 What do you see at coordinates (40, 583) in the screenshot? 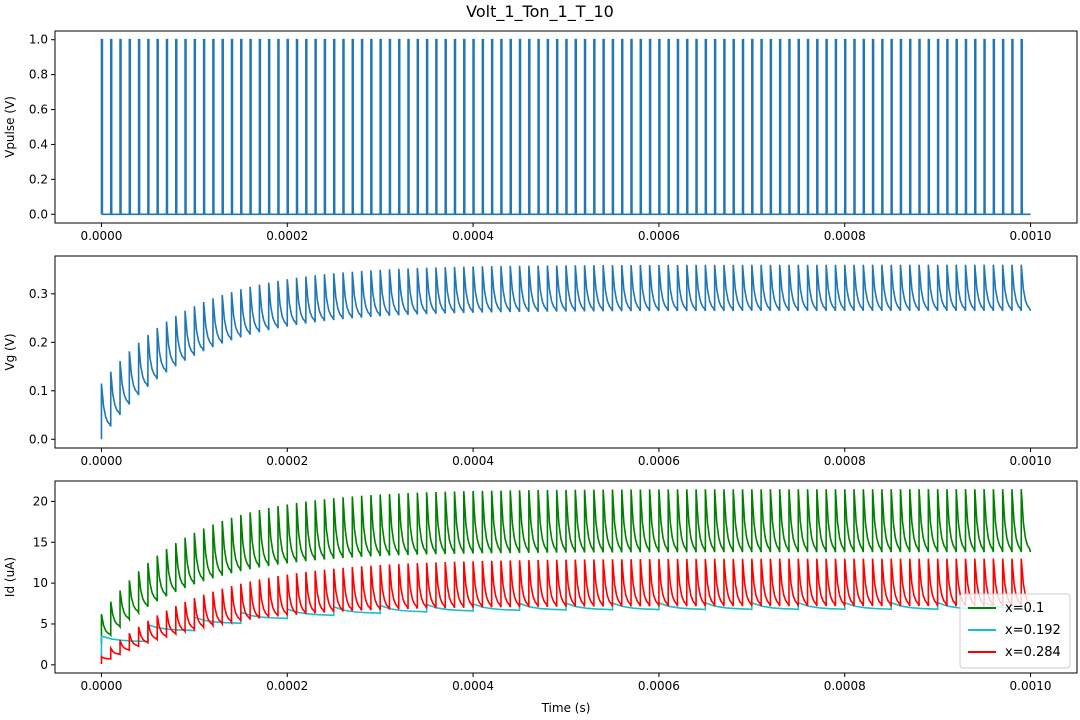
I see `id-y-tick-label: 10` at bounding box center [40, 583].